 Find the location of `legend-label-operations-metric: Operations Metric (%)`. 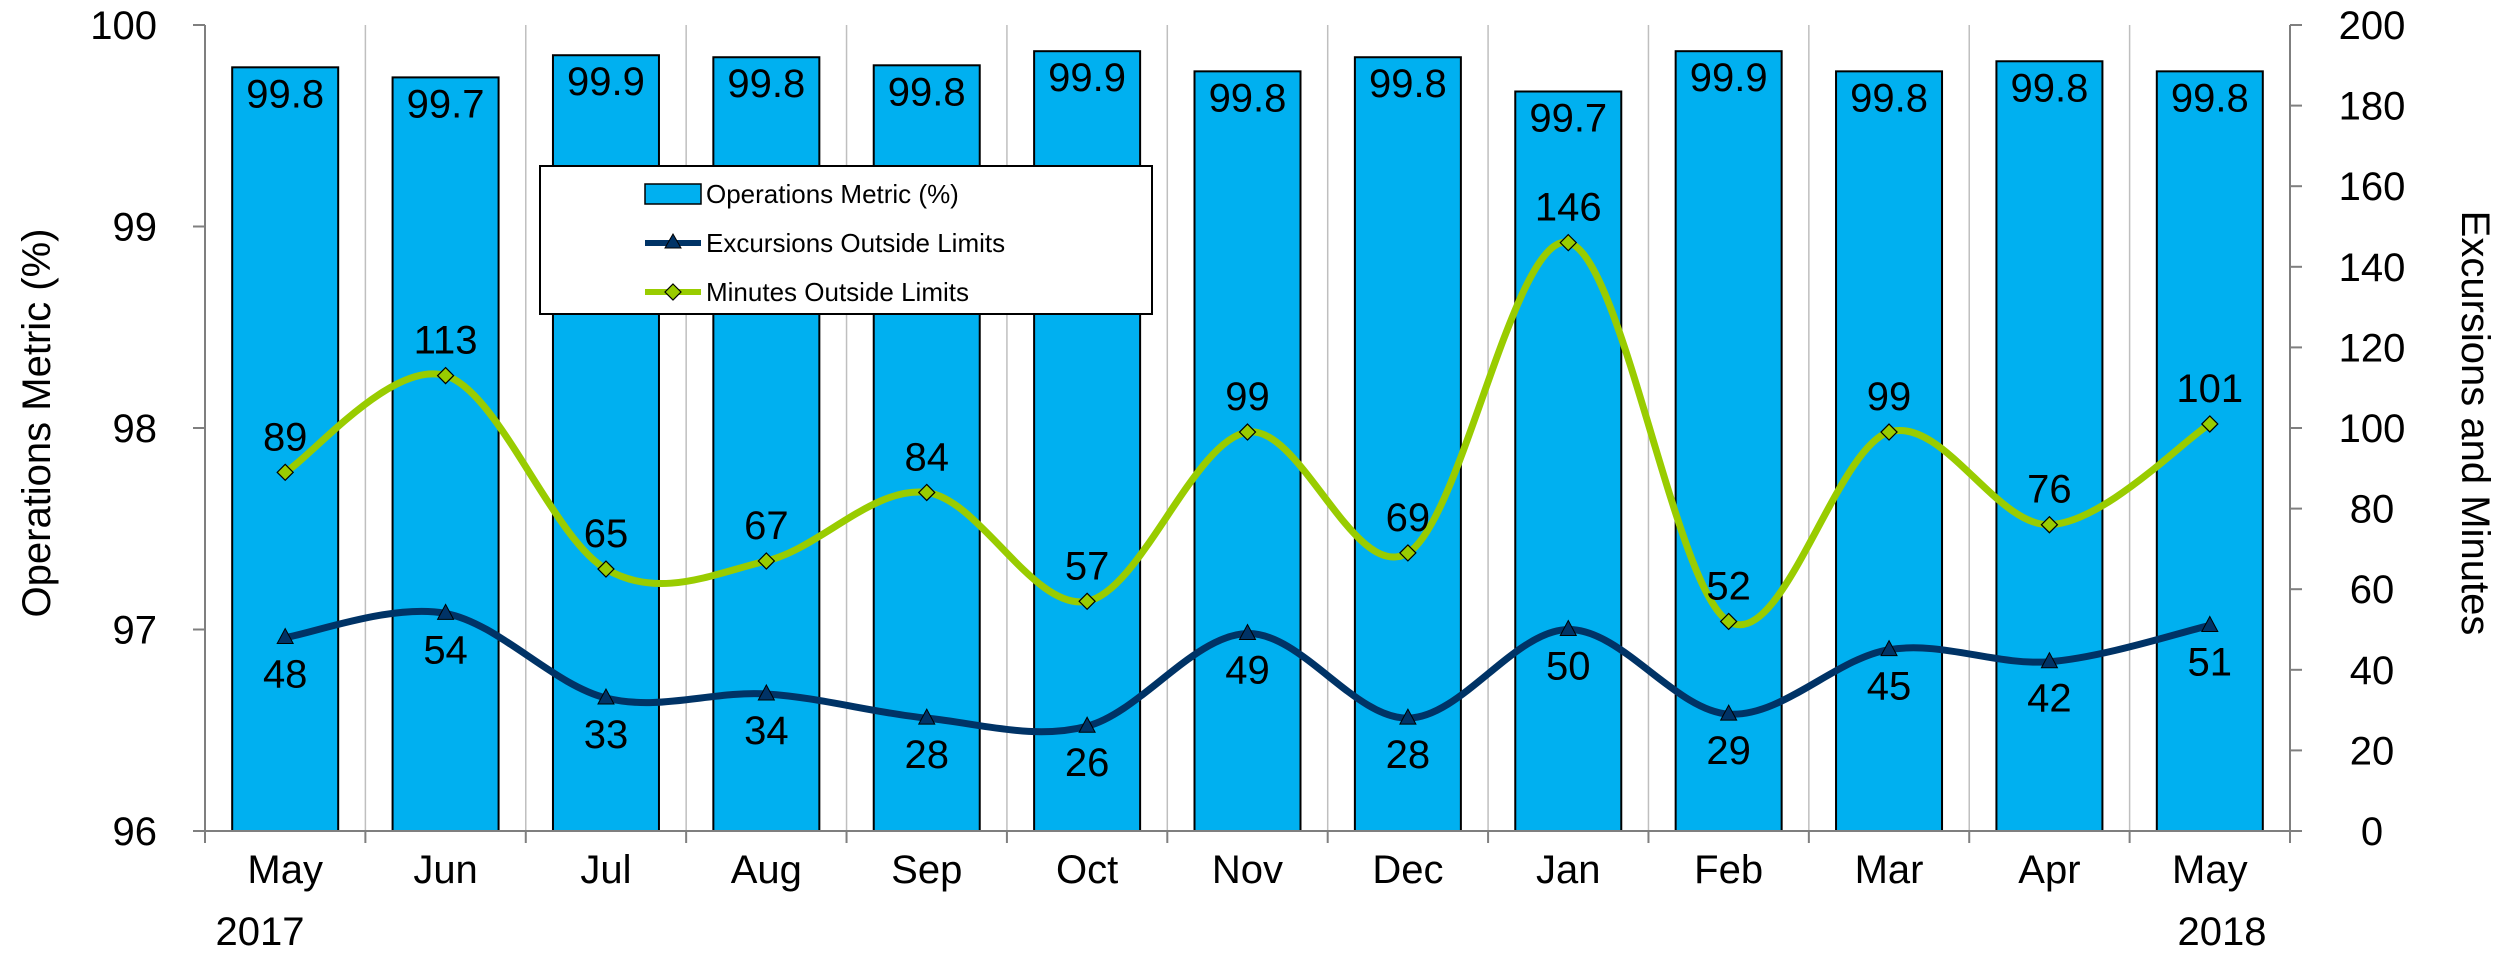

legend-label-operations-metric: Operations Metric (%) is located at coordinates (832, 194).